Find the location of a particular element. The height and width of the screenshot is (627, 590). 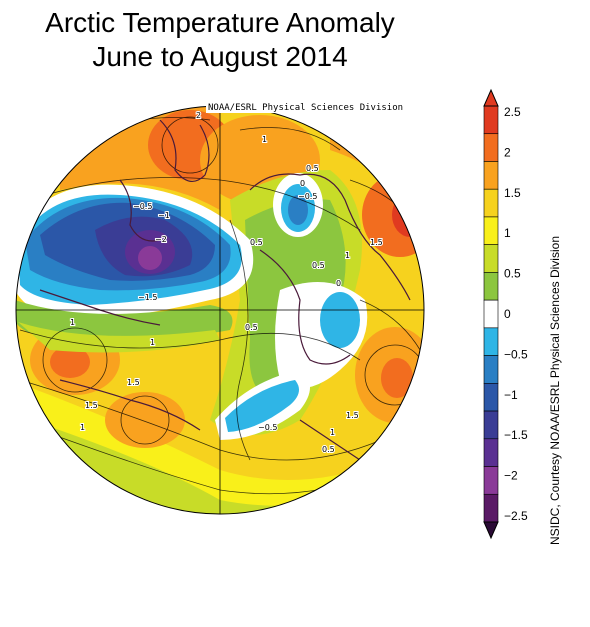

colorbar-tick-label: 0 is located at coordinates (507, 314).